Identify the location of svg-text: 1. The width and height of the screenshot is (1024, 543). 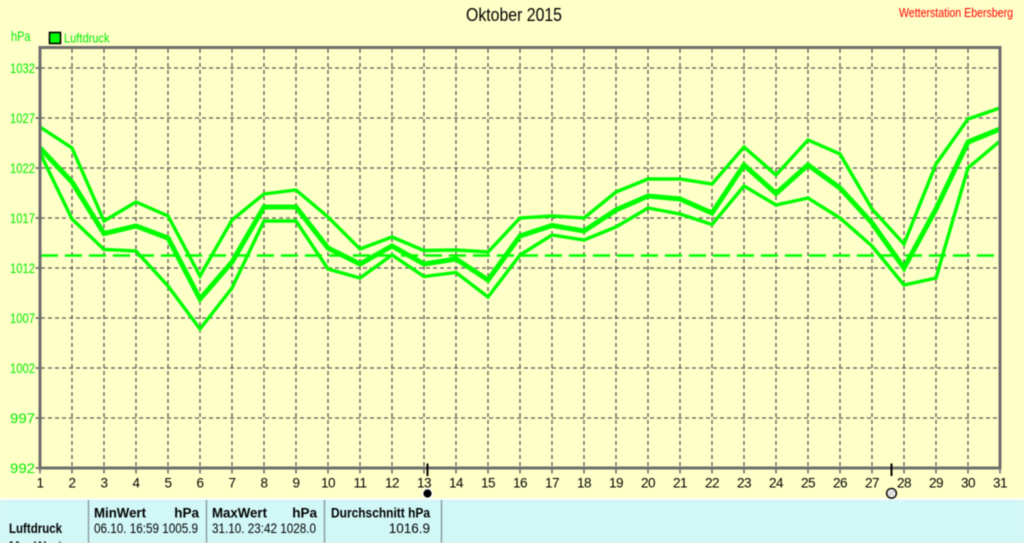
(39, 483).